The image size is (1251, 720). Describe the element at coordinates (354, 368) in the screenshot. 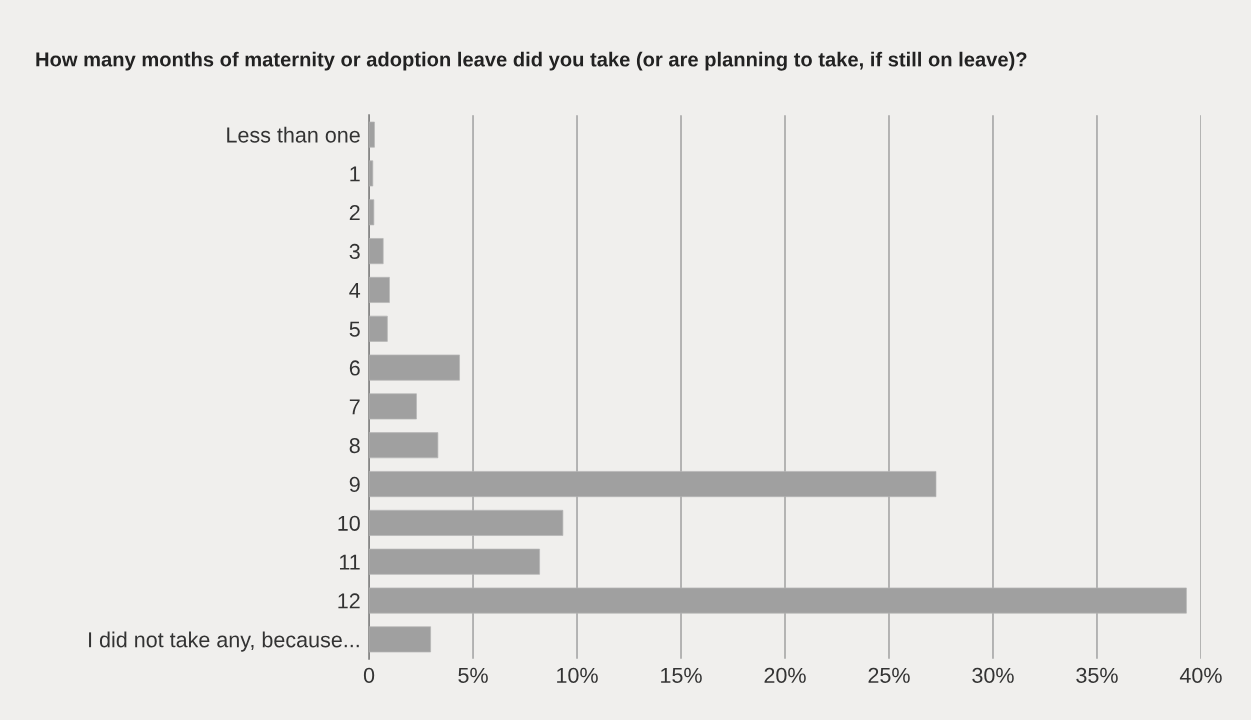

I see `y-tick-label: 6` at that location.